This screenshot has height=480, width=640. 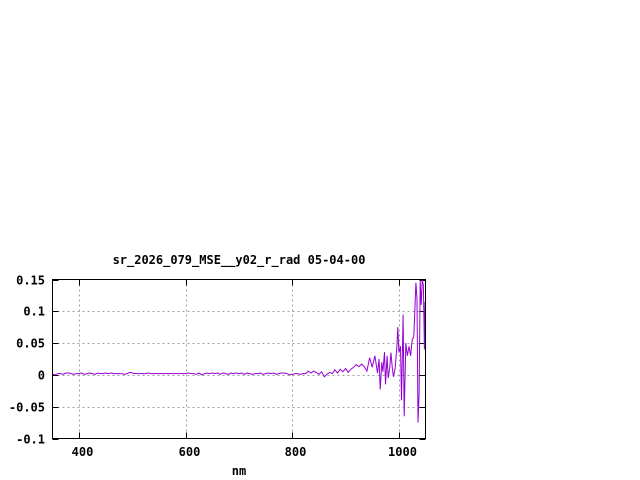 What do you see at coordinates (402, 452) in the screenshot?
I see `x-tick-label: 1000` at bounding box center [402, 452].